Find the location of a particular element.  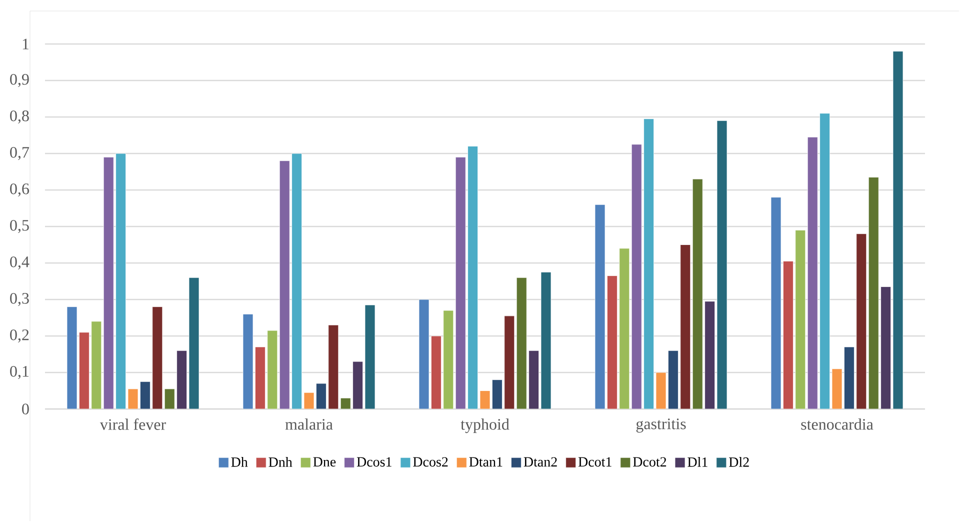

legend-label: Dcot1 is located at coordinates (595, 462).